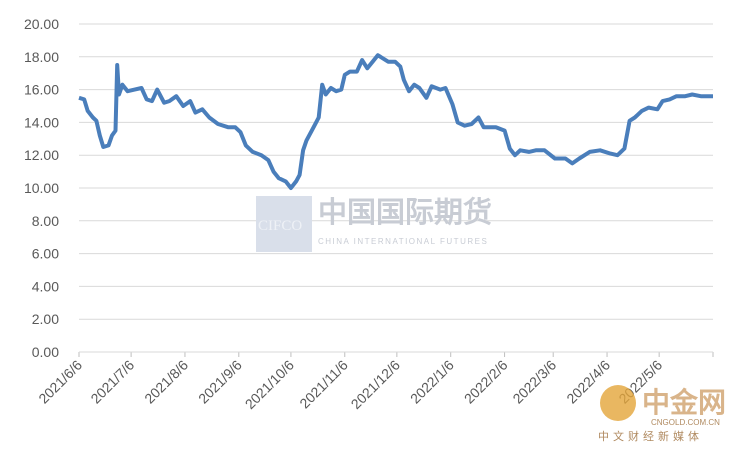  Describe the element at coordinates (650, 436) in the screenshot. I see `source-logo-tagline: 中文财经新媒体` at that location.